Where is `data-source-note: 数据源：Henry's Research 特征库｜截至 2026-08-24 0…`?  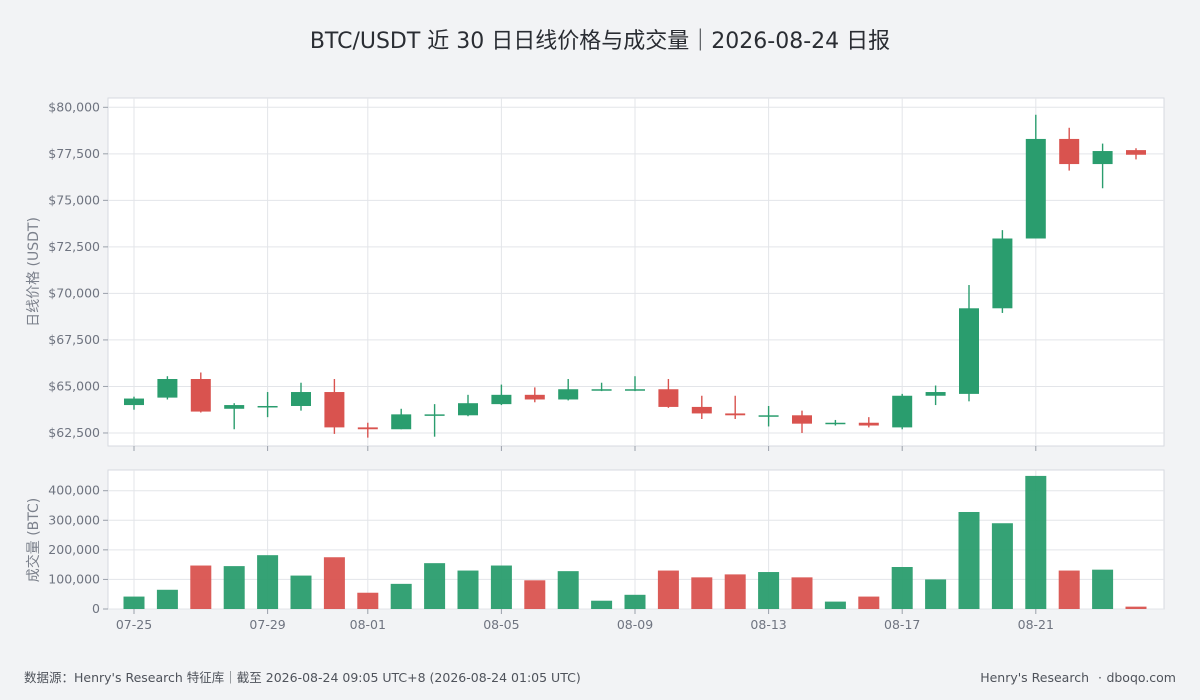 data-source-note: 数据源：Henry's Research 特征库｜截至 2026-08-24 0… is located at coordinates (302, 677).